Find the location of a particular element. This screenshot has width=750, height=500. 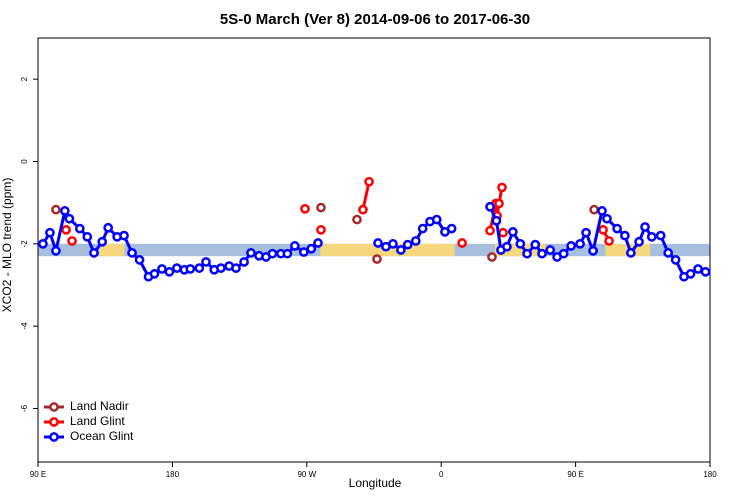

legend-label: Land Nadir is located at coordinates (99, 406).